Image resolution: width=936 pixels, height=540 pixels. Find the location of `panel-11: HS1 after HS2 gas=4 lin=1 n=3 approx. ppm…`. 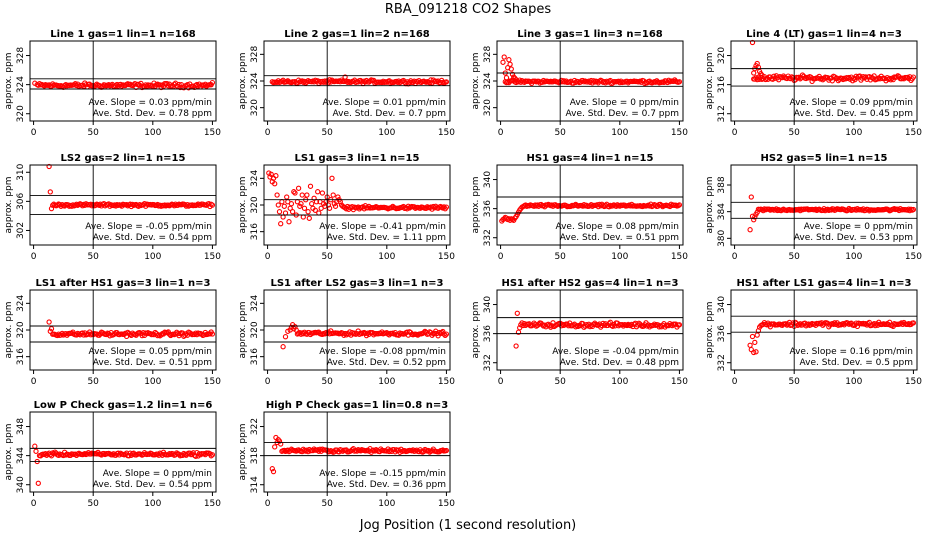

panel-11: HS1 after HS2 gas=4 lin=1 n=3 approx. ppm… is located at coordinates (579, 332).